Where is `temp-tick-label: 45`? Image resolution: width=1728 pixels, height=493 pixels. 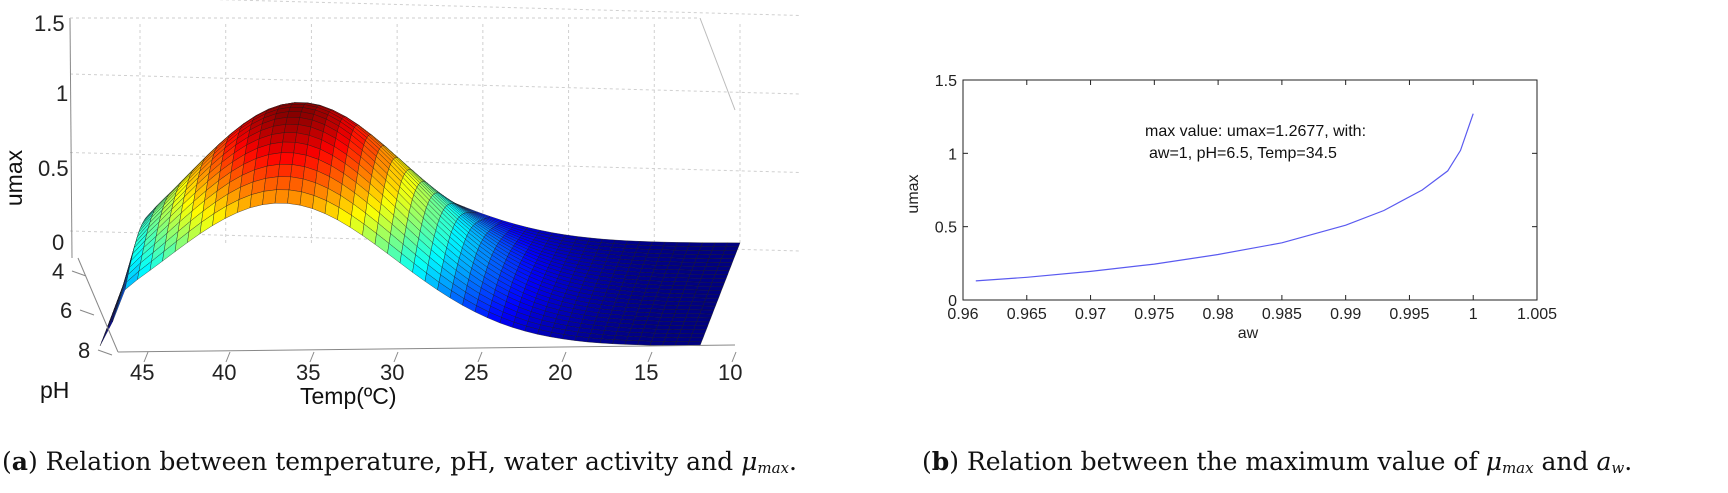
temp-tick-label: 45 is located at coordinates (142, 372).